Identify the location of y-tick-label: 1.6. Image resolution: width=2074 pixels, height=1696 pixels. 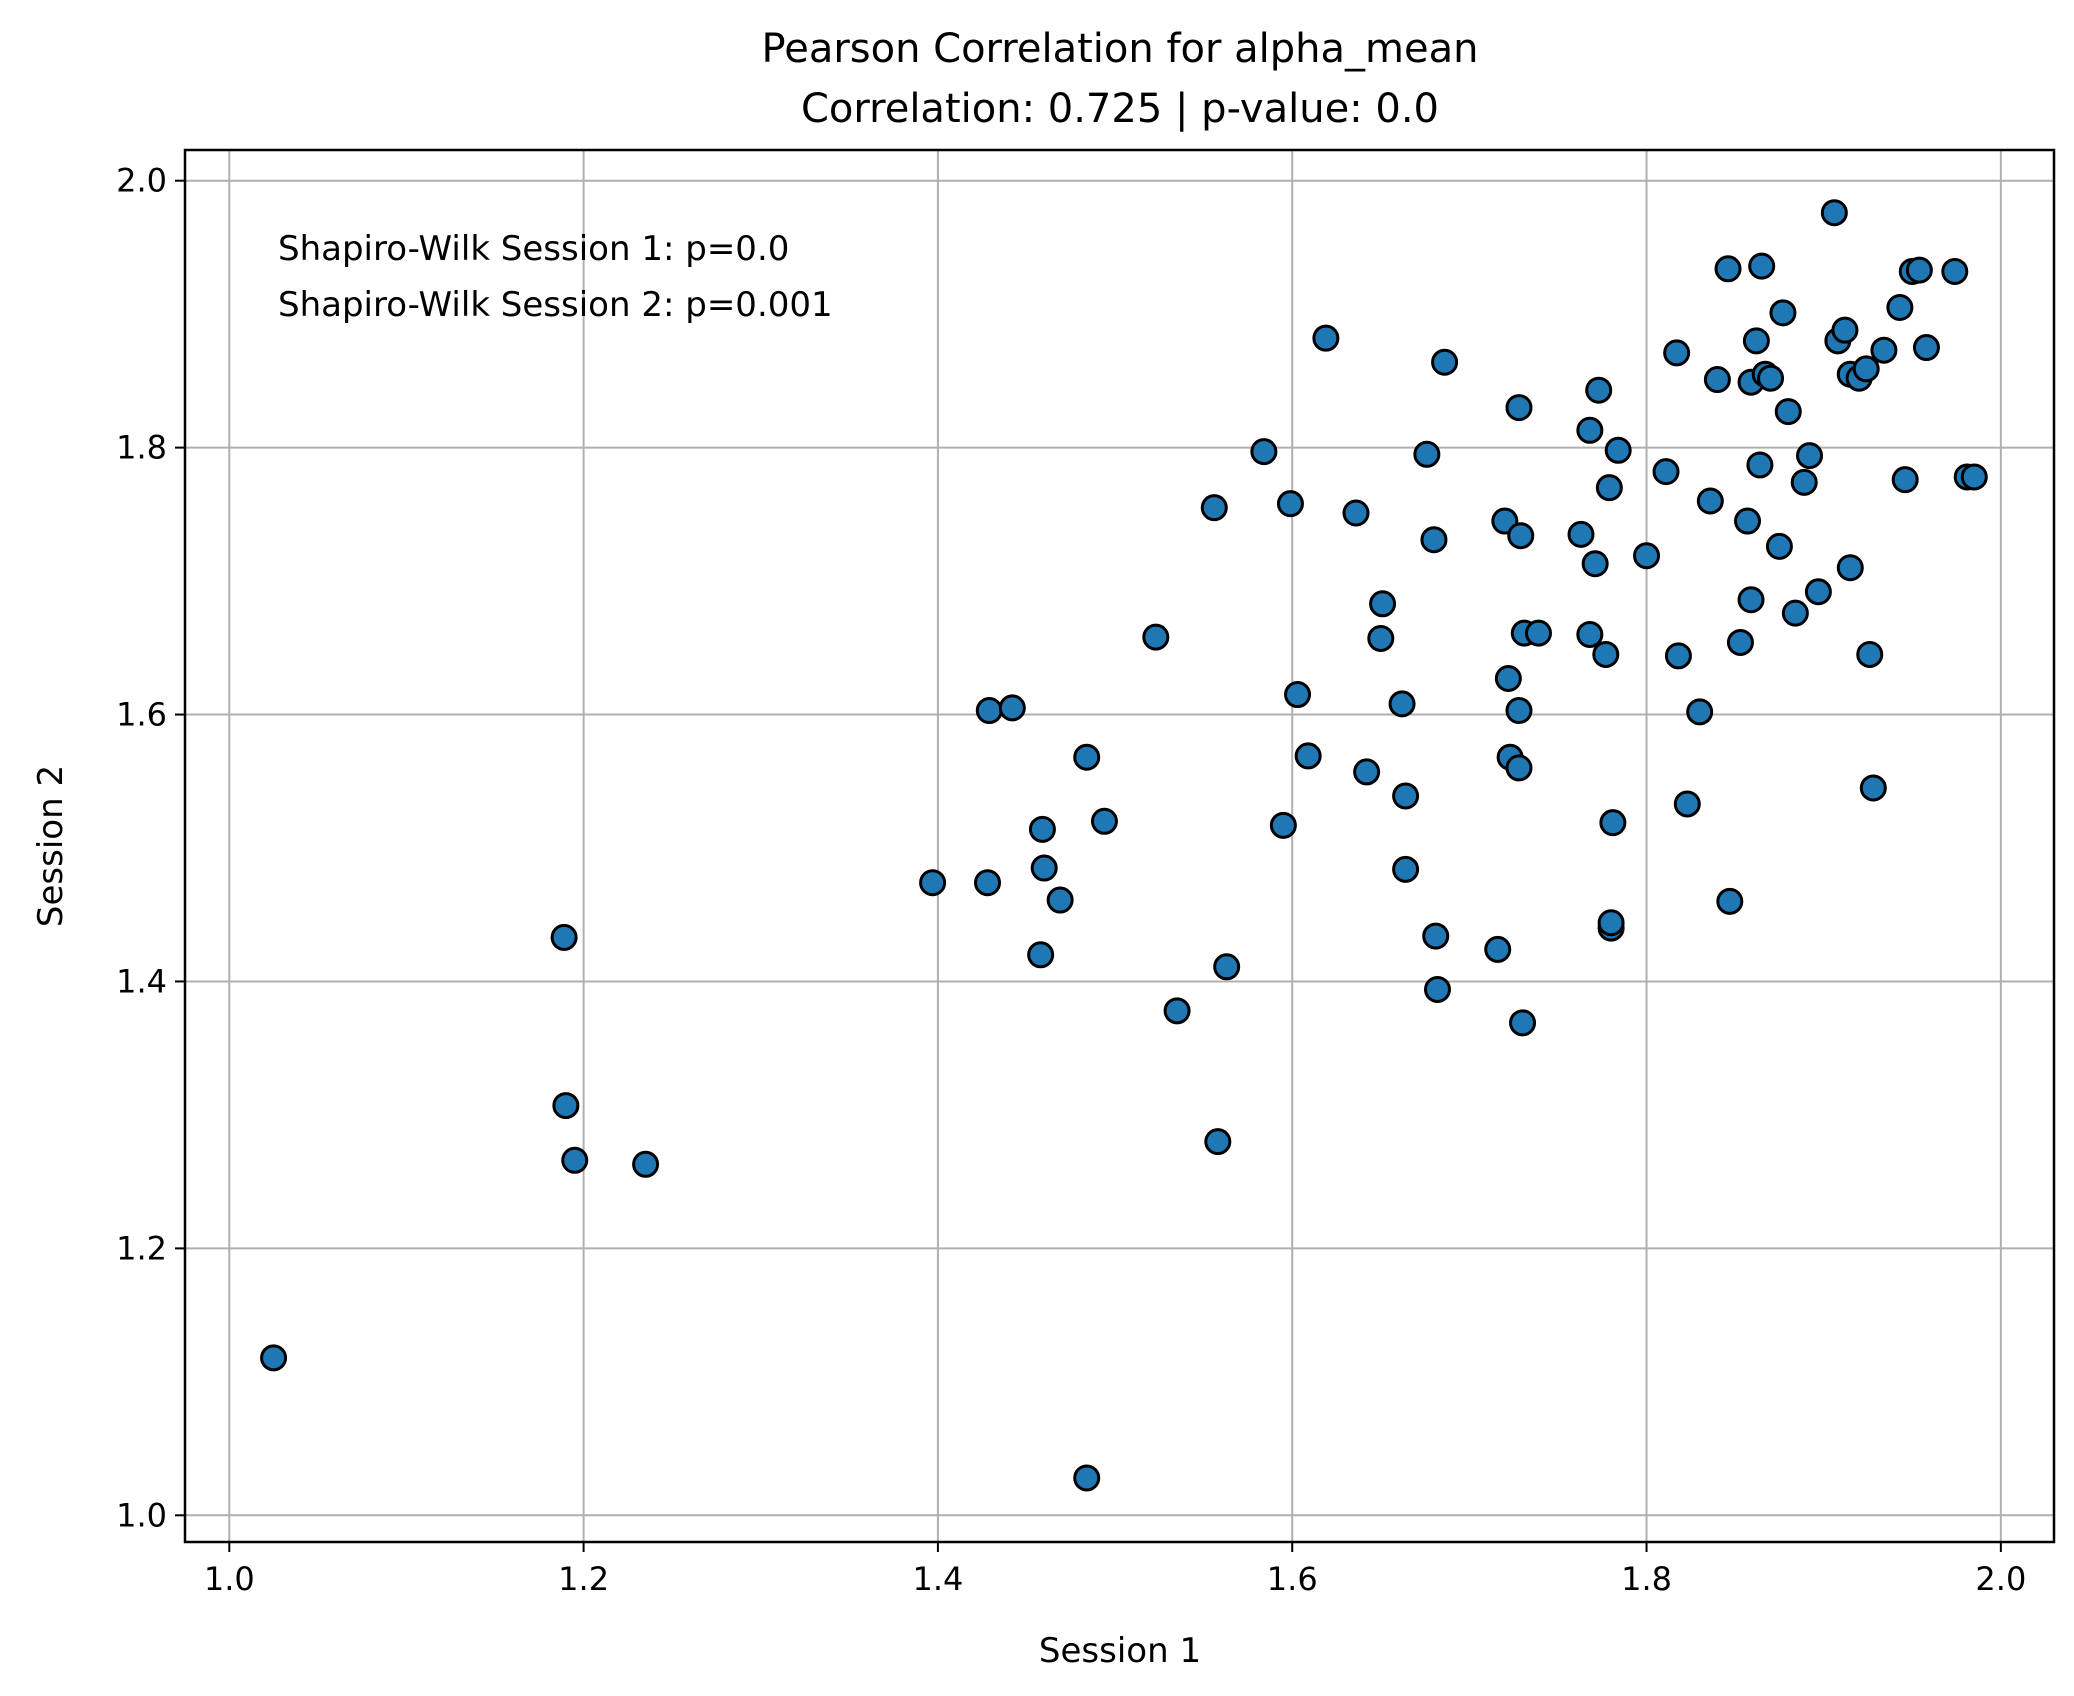
(141, 715).